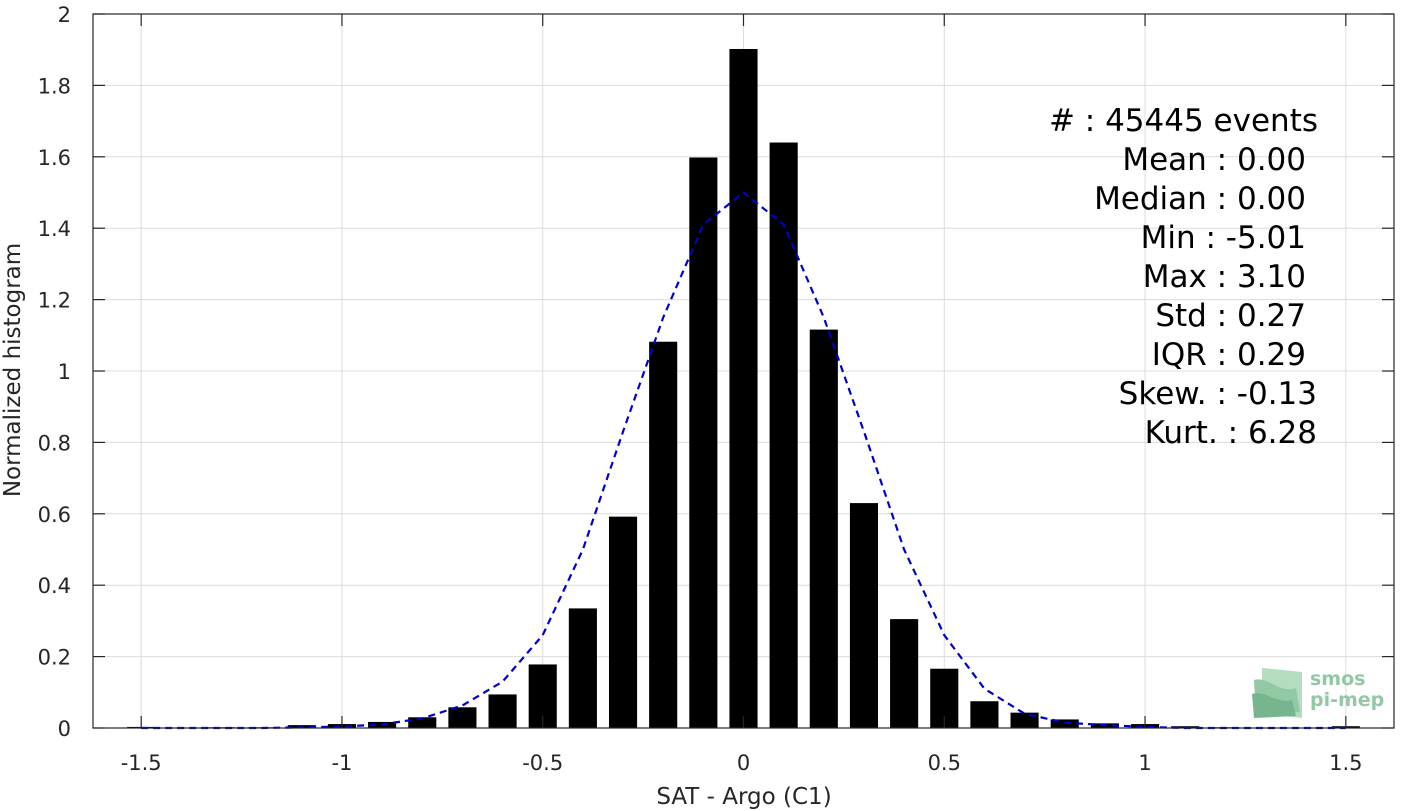  What do you see at coordinates (1347, 700) in the screenshot?
I see `logo-text-pi-mep: pi-mep` at bounding box center [1347, 700].